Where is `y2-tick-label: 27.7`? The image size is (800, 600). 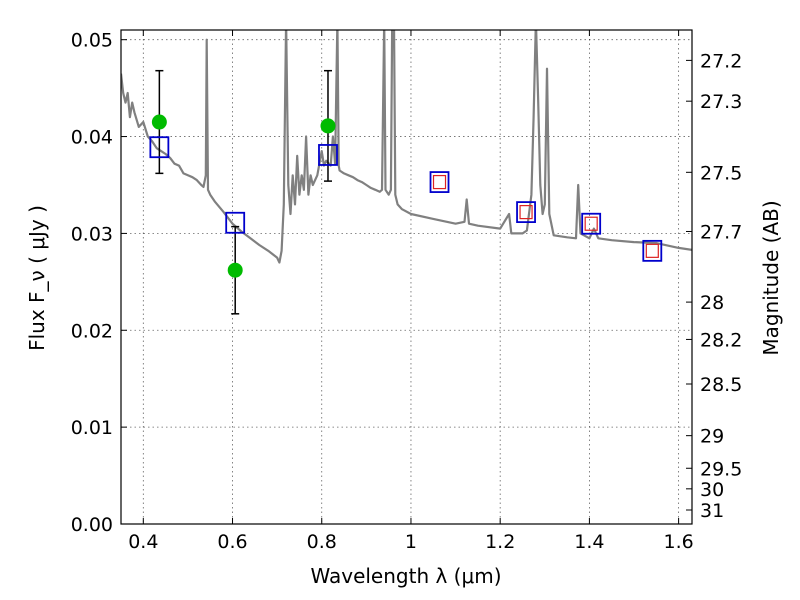 y2-tick-label: 27.7 is located at coordinates (721, 232).